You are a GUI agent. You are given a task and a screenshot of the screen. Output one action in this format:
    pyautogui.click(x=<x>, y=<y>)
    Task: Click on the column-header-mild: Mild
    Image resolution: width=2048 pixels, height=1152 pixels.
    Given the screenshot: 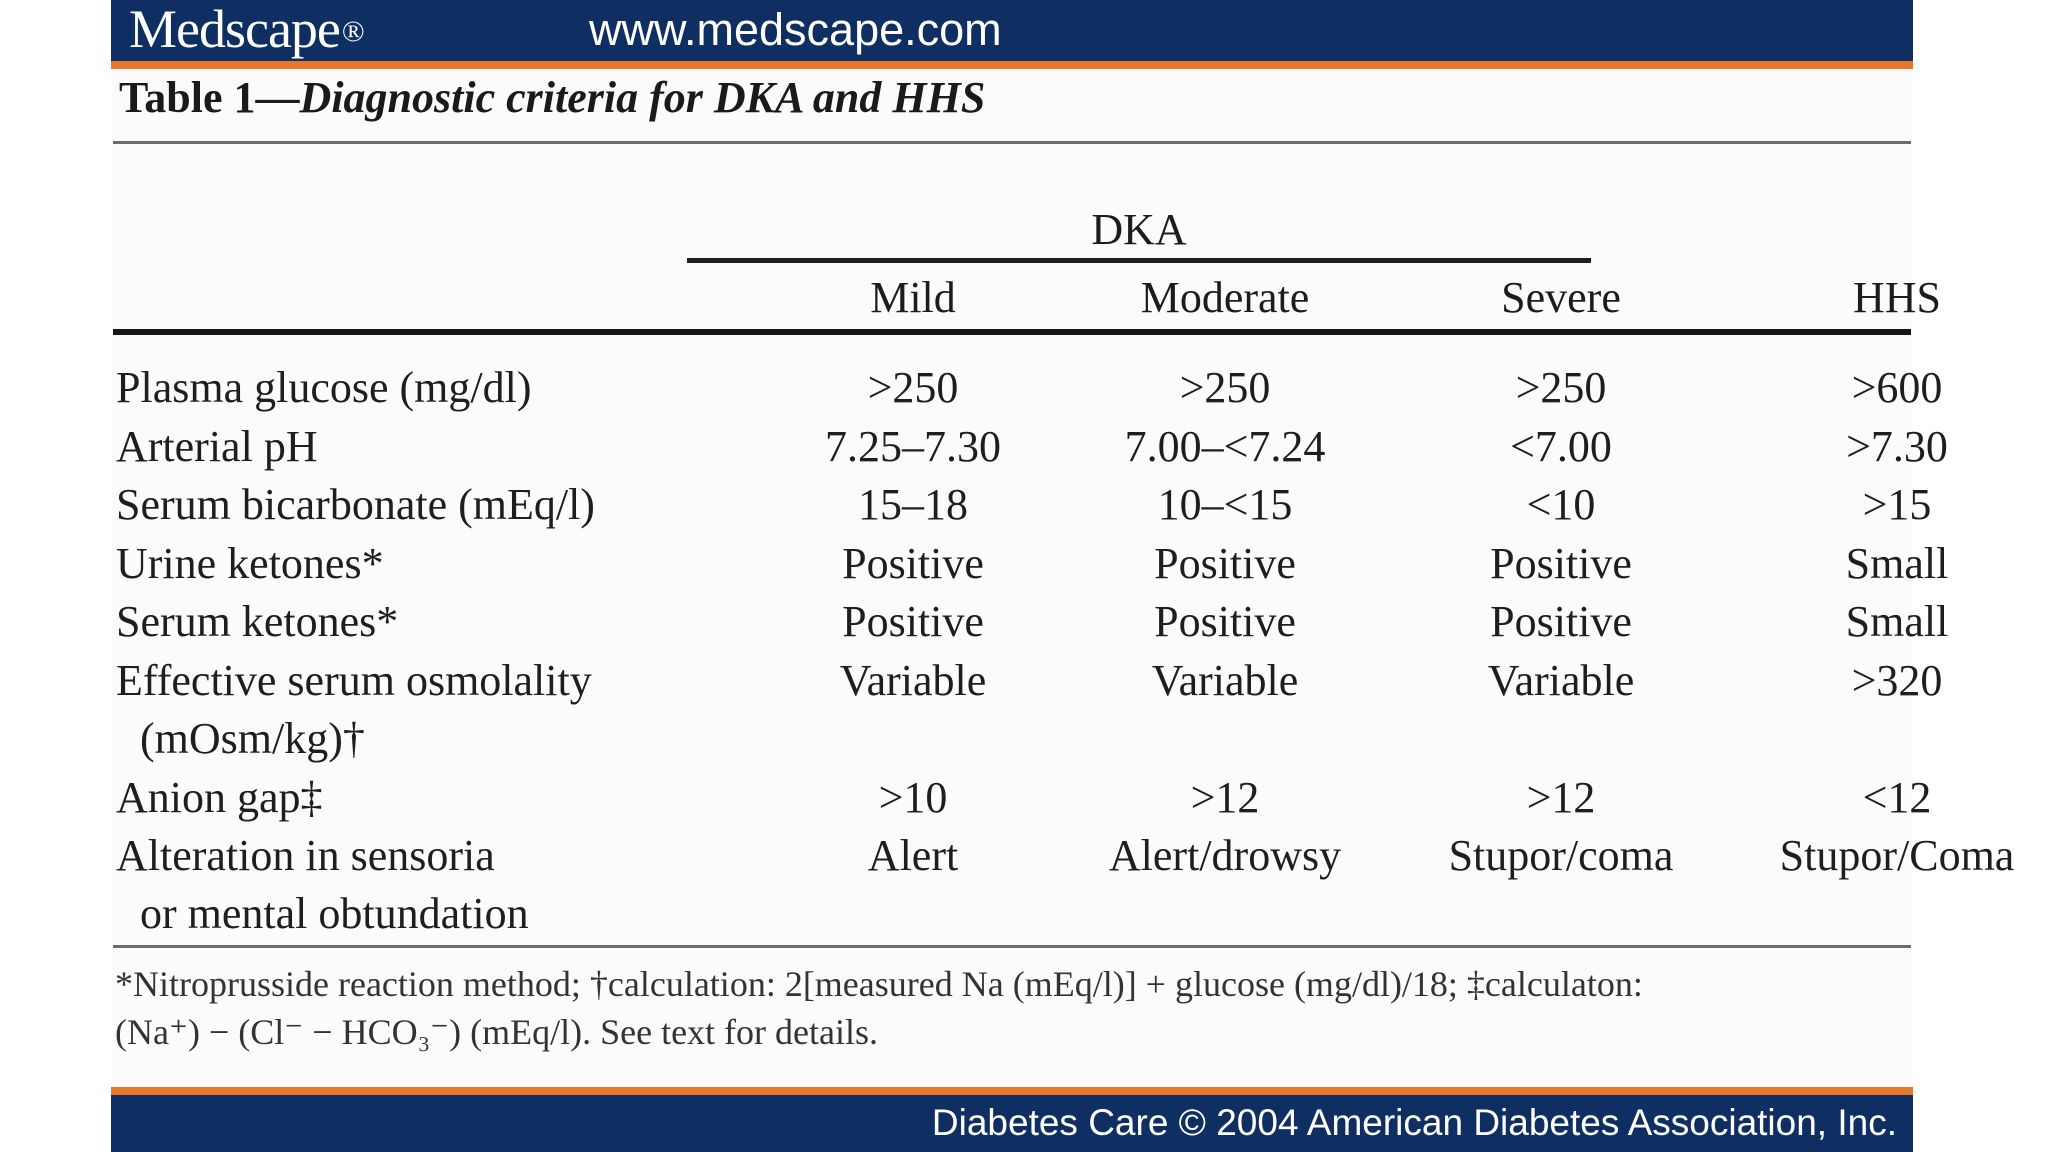 What is the action you would take?
    pyautogui.click(x=913, y=297)
    